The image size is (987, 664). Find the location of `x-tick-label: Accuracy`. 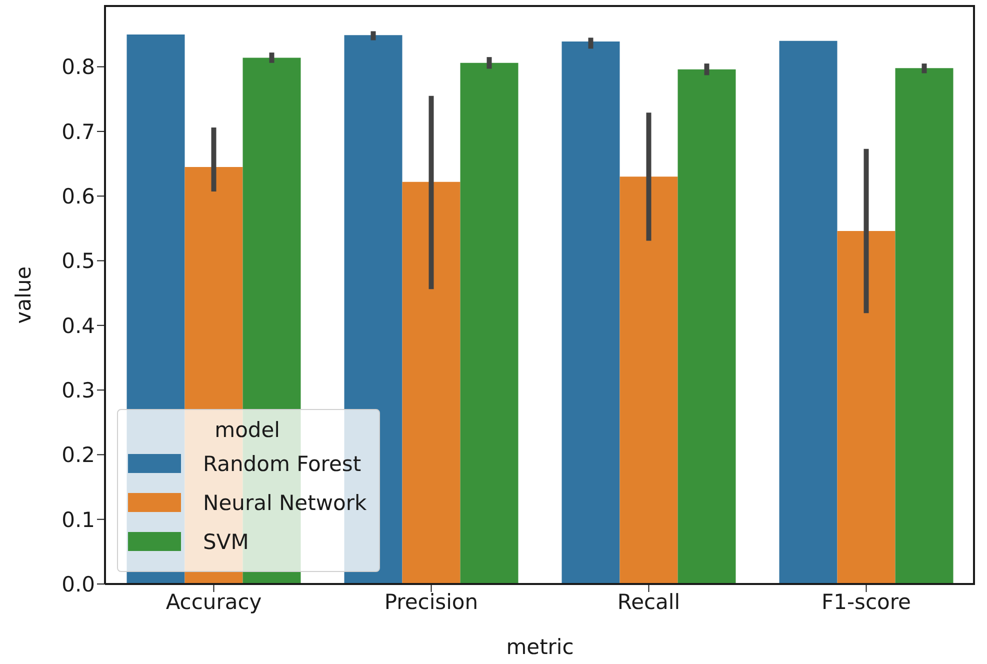

x-tick-label: Accuracy is located at coordinates (214, 602).